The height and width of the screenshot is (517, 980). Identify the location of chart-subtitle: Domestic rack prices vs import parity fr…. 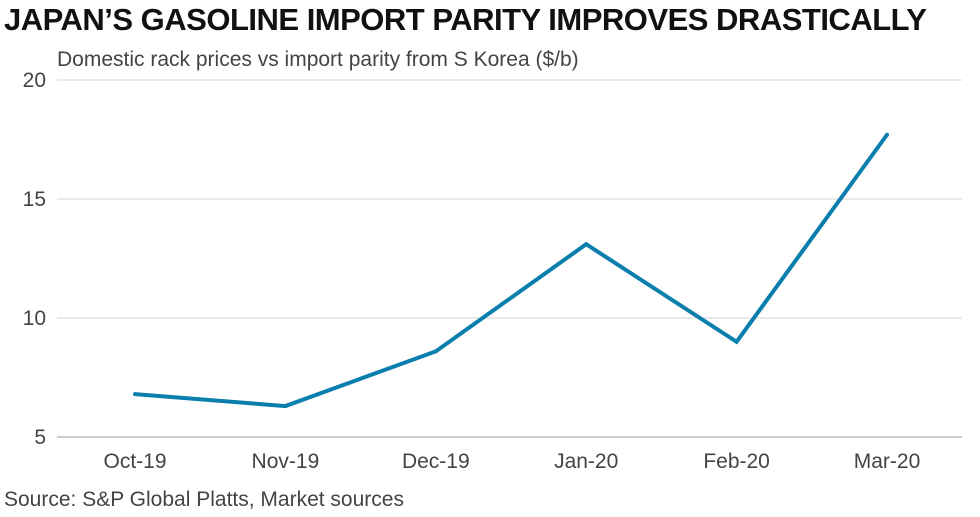
(318, 59).